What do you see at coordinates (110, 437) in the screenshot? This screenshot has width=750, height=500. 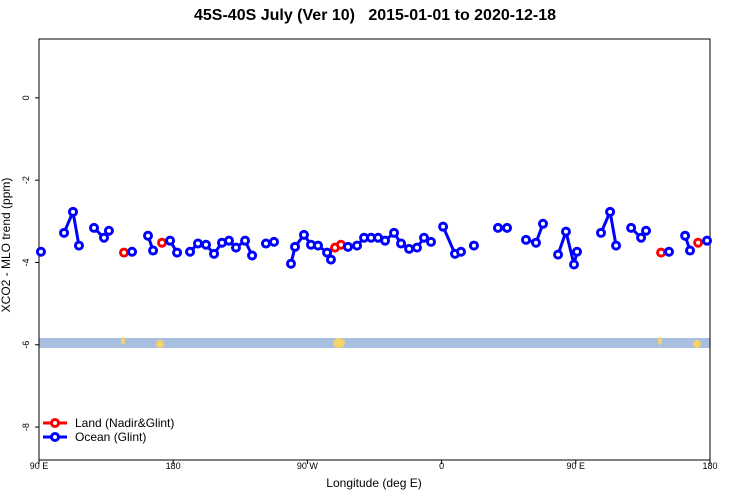 I see `legend-label: Ocean (Glint)` at bounding box center [110, 437].